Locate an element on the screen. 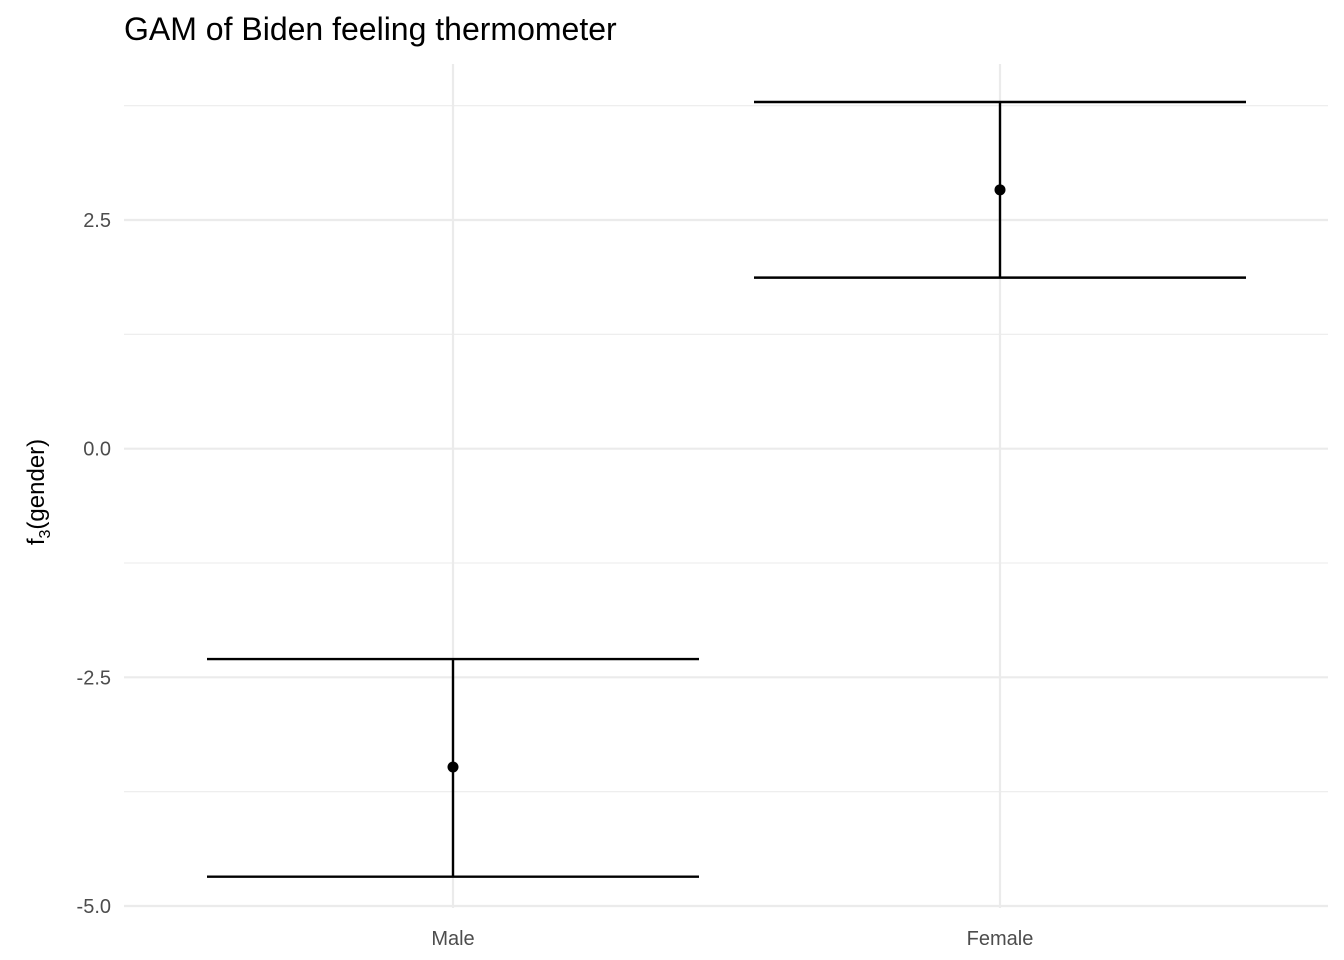 The height and width of the screenshot is (960, 1344). x-tick-label-male: Male is located at coordinates (452, 939).